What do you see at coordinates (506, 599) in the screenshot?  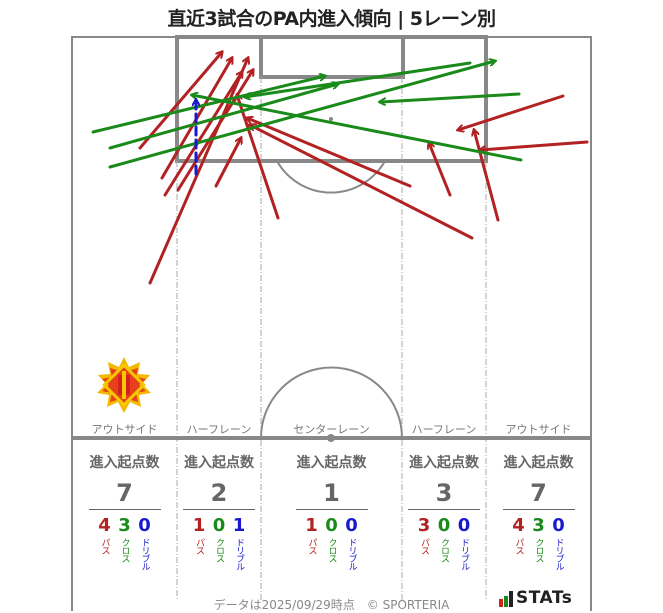 I see `bar-chart-icon` at bounding box center [506, 599].